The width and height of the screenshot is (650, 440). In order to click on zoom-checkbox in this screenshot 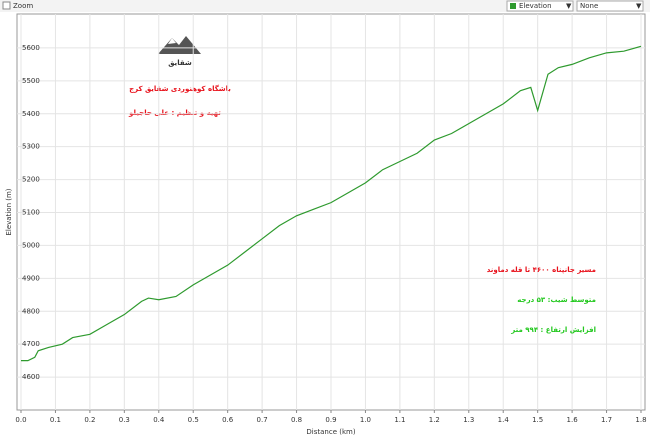, I will do `click(6, 5)`.